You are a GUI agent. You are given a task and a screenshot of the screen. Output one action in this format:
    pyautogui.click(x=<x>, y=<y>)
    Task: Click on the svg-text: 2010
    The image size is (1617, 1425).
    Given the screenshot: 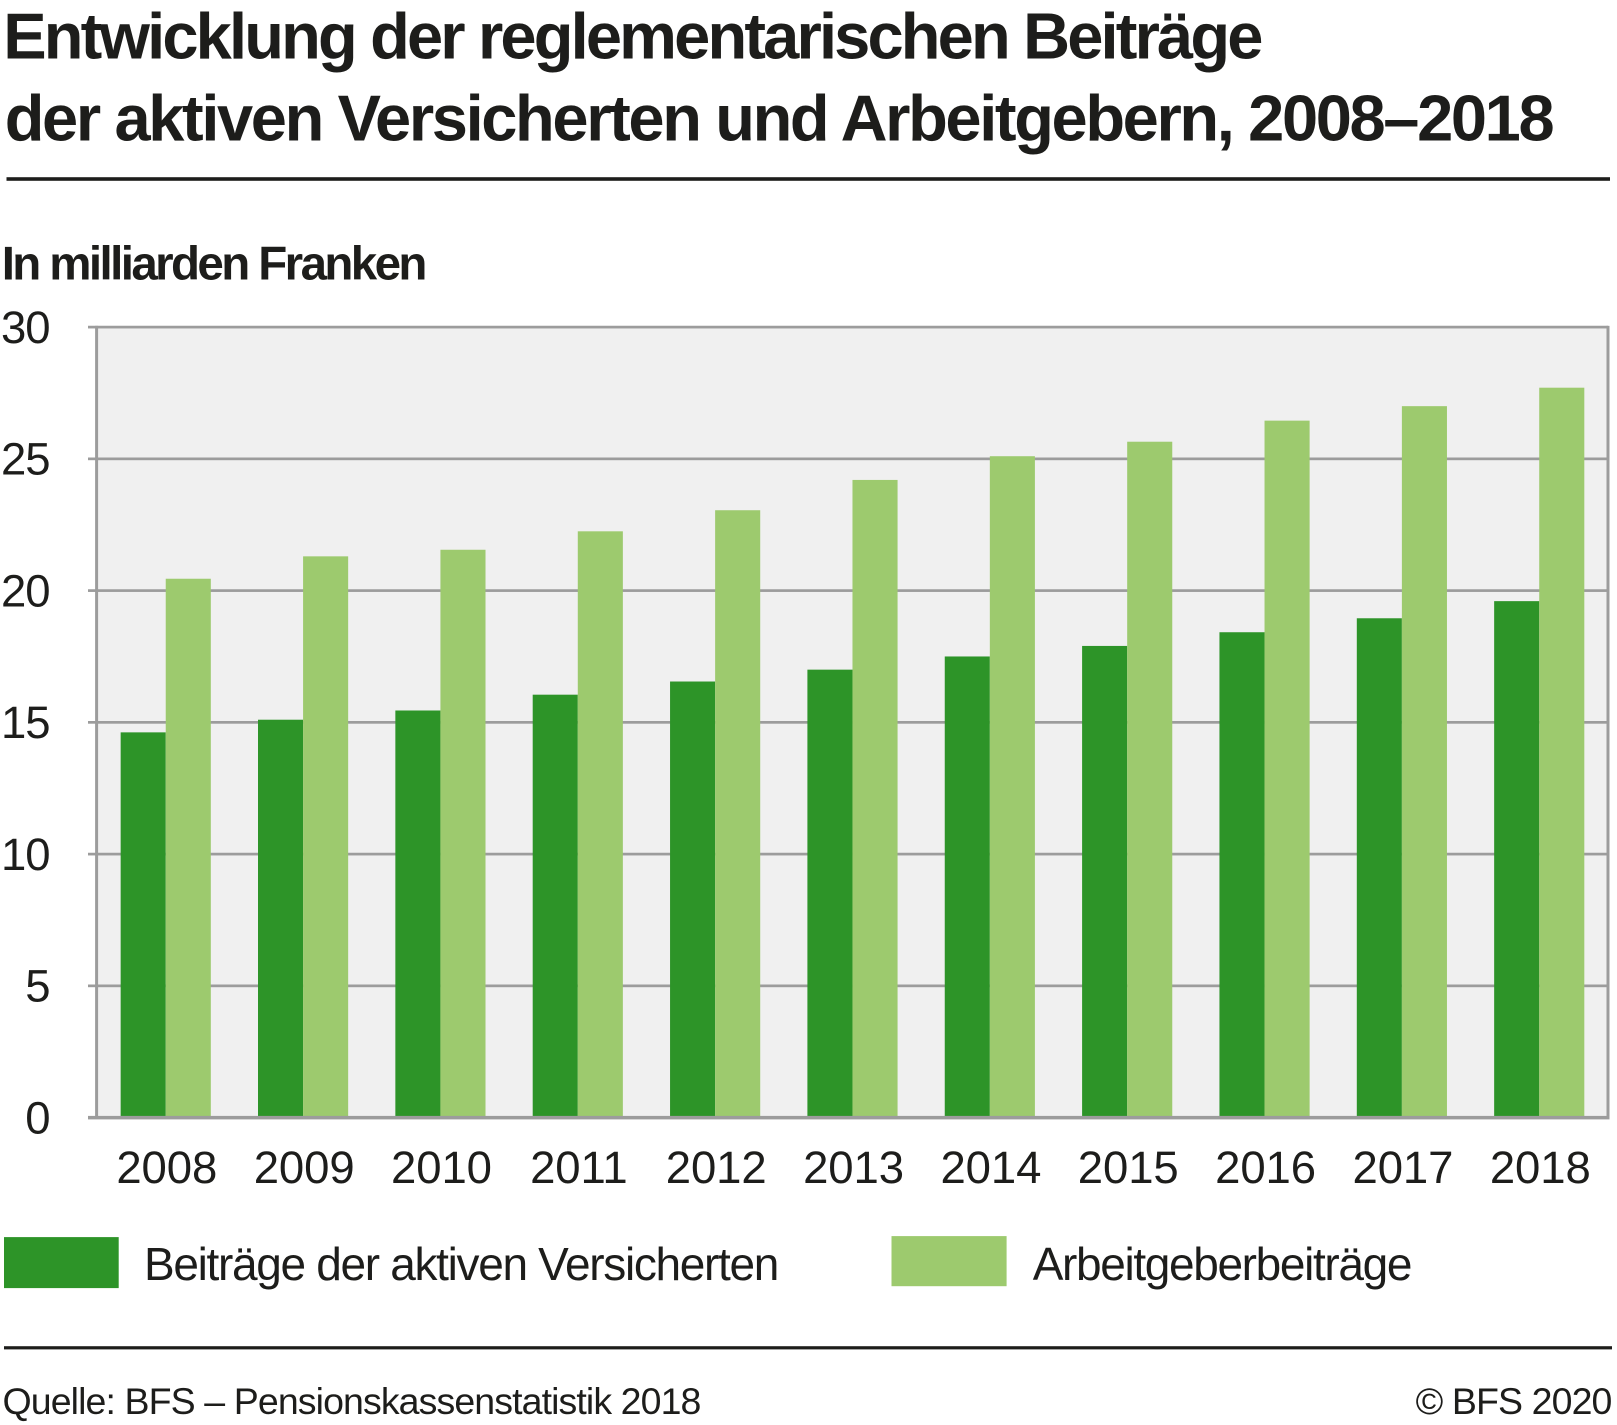 What is the action you would take?
    pyautogui.click(x=441, y=1167)
    